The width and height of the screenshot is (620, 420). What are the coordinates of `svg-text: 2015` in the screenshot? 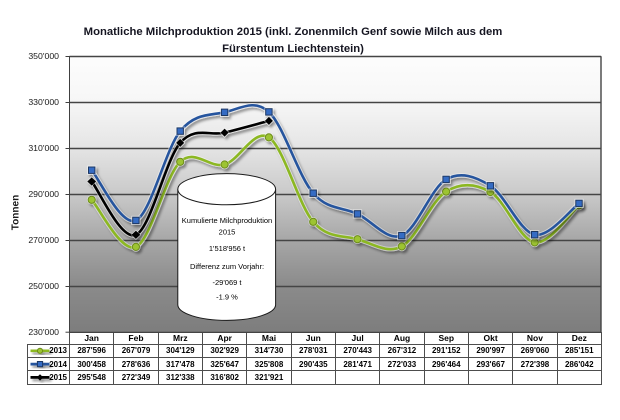 It's located at (227, 232).